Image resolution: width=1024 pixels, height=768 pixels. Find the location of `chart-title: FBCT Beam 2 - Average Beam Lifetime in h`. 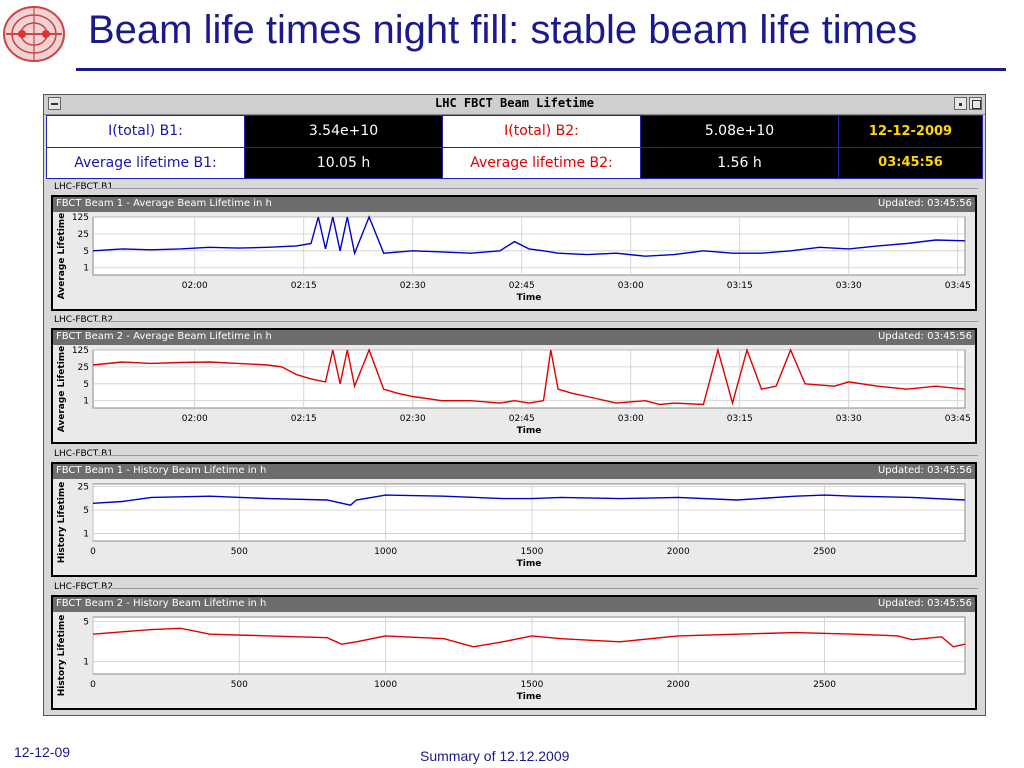

chart-title: FBCT Beam 2 - Average Beam Lifetime in h is located at coordinates (164, 336).